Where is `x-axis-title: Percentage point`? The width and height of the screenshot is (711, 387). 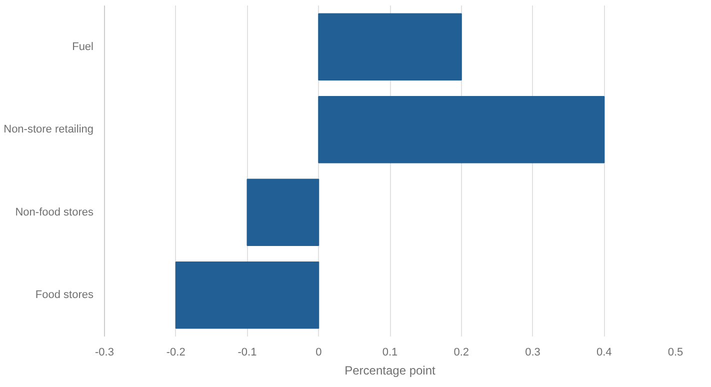
x-axis-title: Percentage point is located at coordinates (390, 371).